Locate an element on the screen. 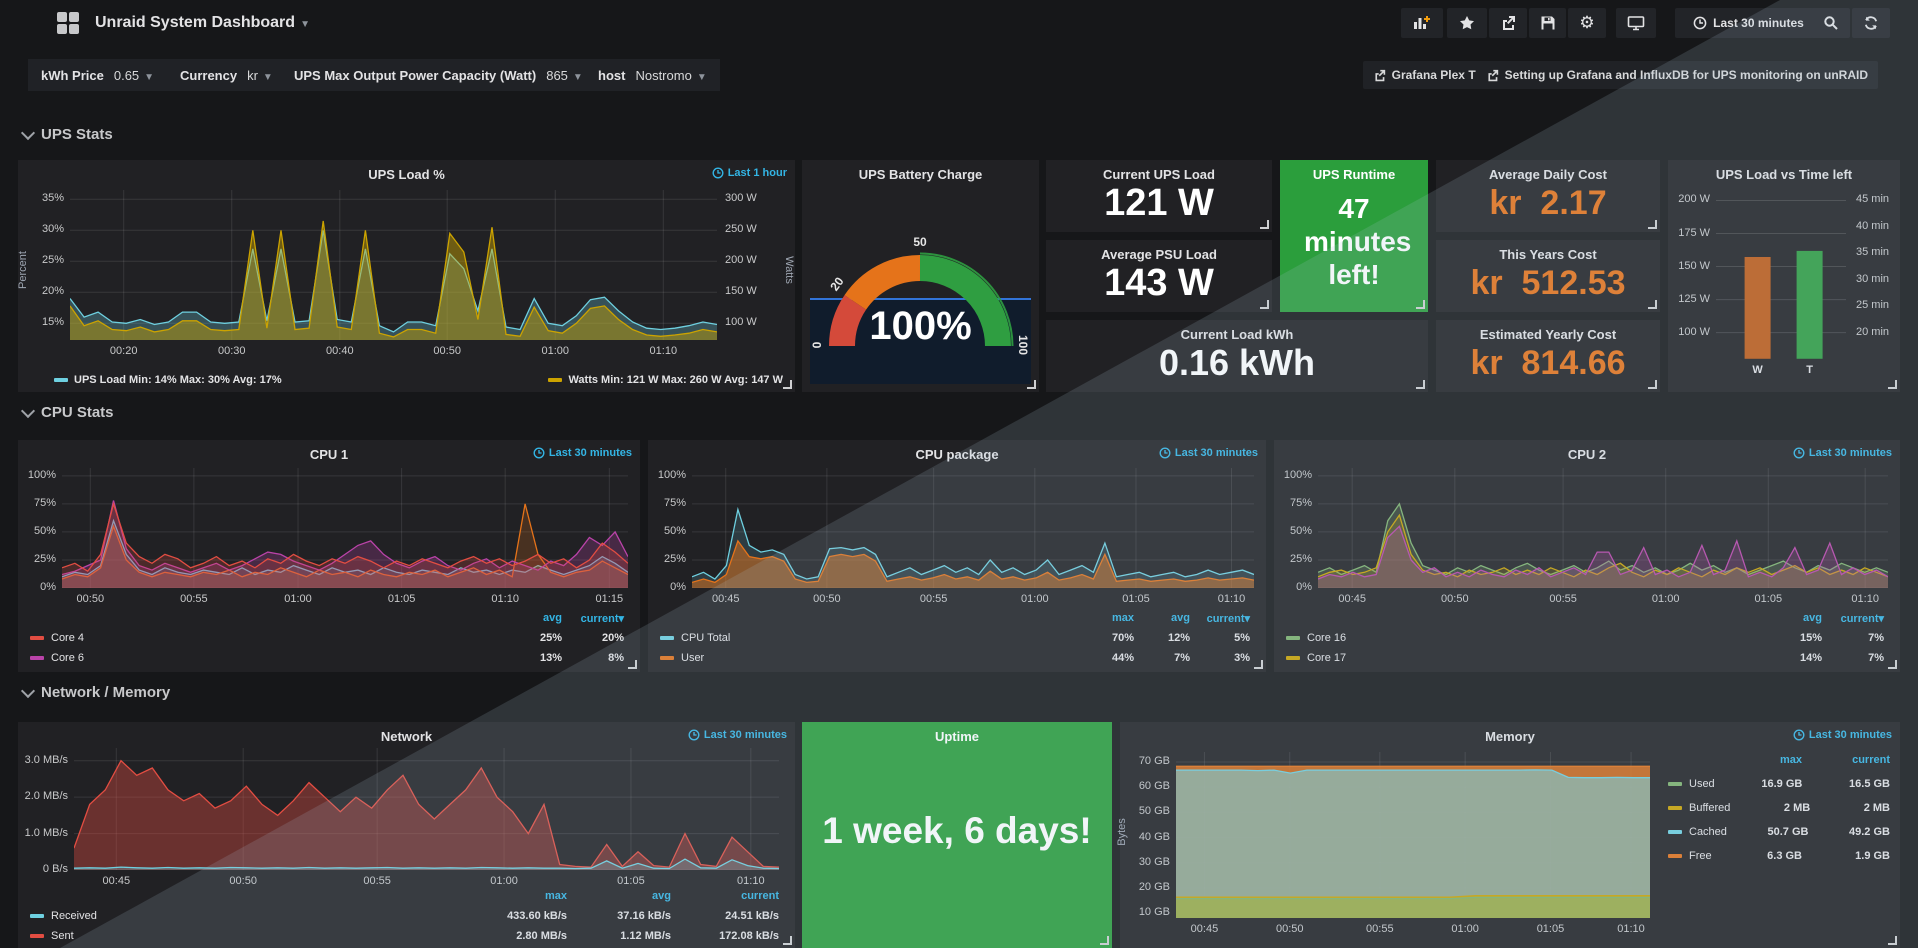  network-chart is located at coordinates (426, 809).